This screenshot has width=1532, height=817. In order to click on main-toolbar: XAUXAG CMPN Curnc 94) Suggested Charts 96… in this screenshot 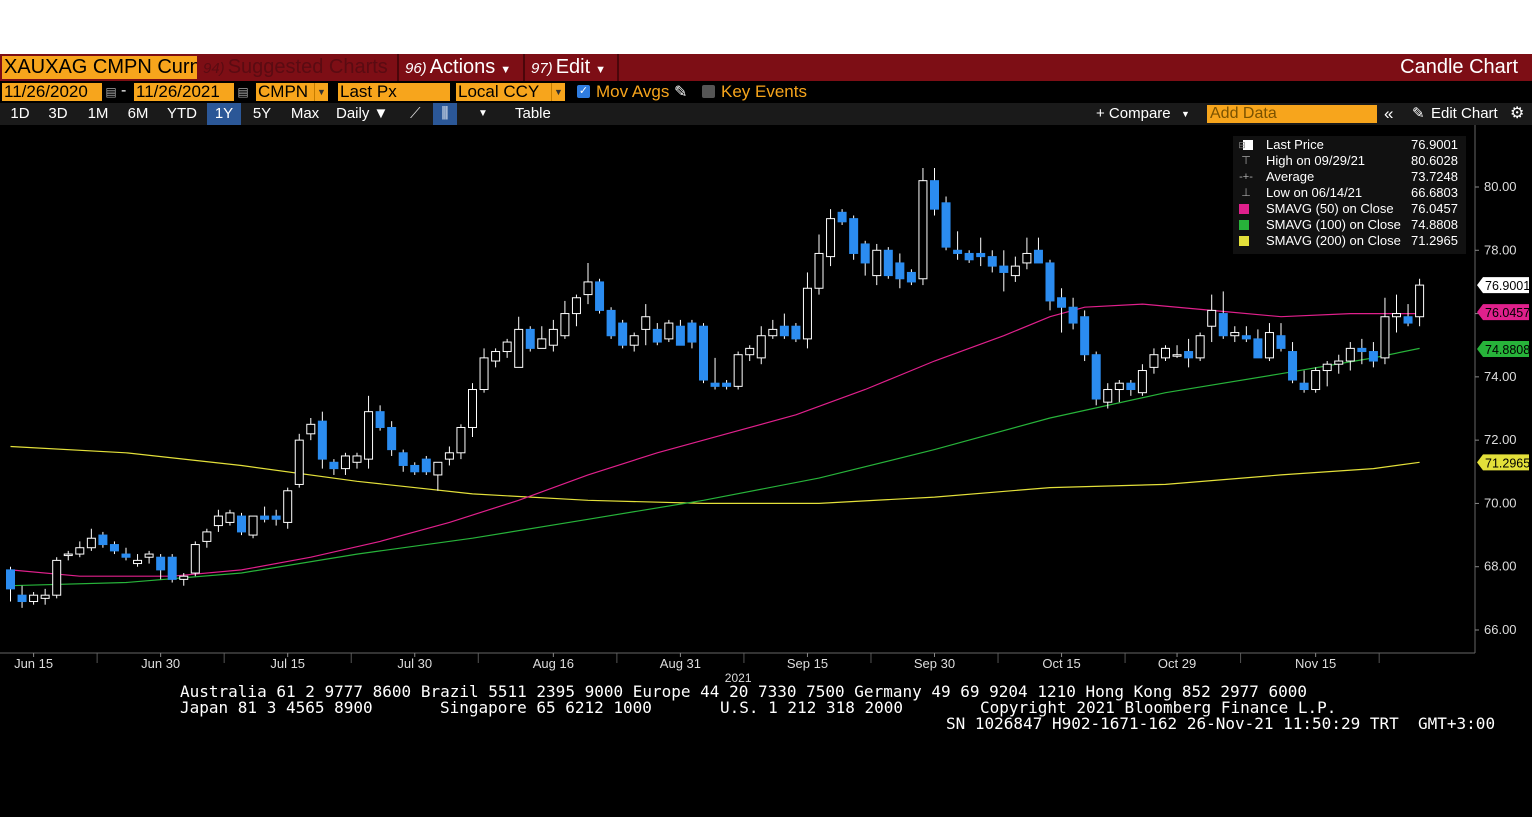, I will do `click(766, 67)`.